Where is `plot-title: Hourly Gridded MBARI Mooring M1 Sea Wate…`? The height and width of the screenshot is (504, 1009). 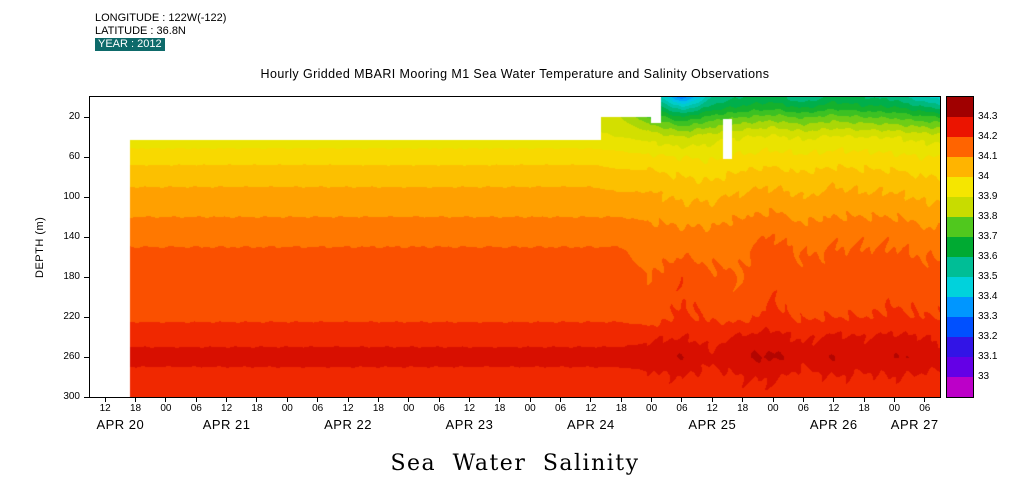 plot-title: Hourly Gridded MBARI Mooring M1 Sea Wate… is located at coordinates (515, 74).